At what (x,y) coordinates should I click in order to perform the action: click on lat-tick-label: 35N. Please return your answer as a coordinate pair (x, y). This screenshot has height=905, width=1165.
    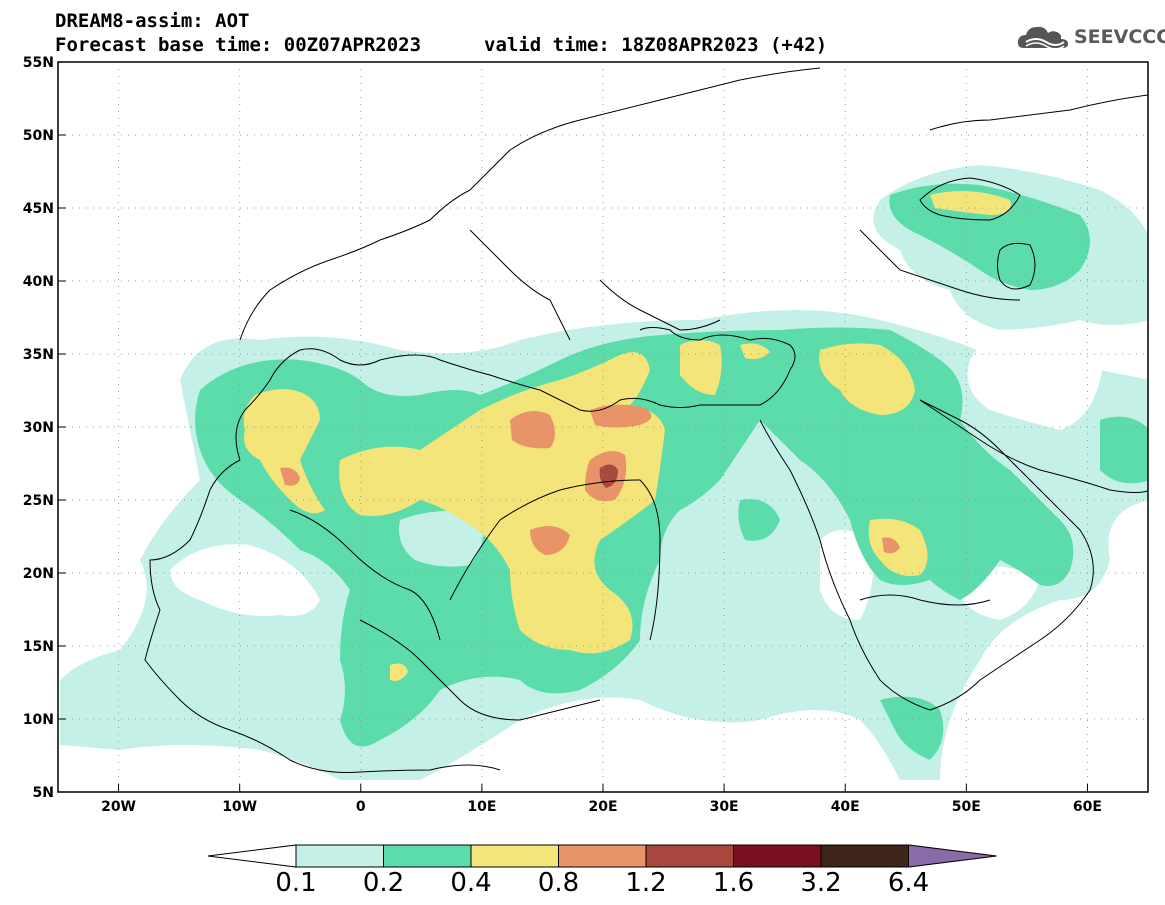
    Looking at the image, I should click on (38, 355).